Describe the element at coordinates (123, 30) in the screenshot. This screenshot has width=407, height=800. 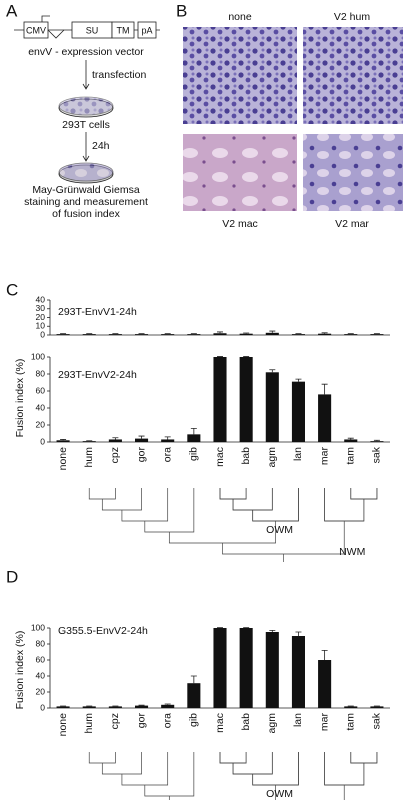
I see `vector-part: TM` at that location.